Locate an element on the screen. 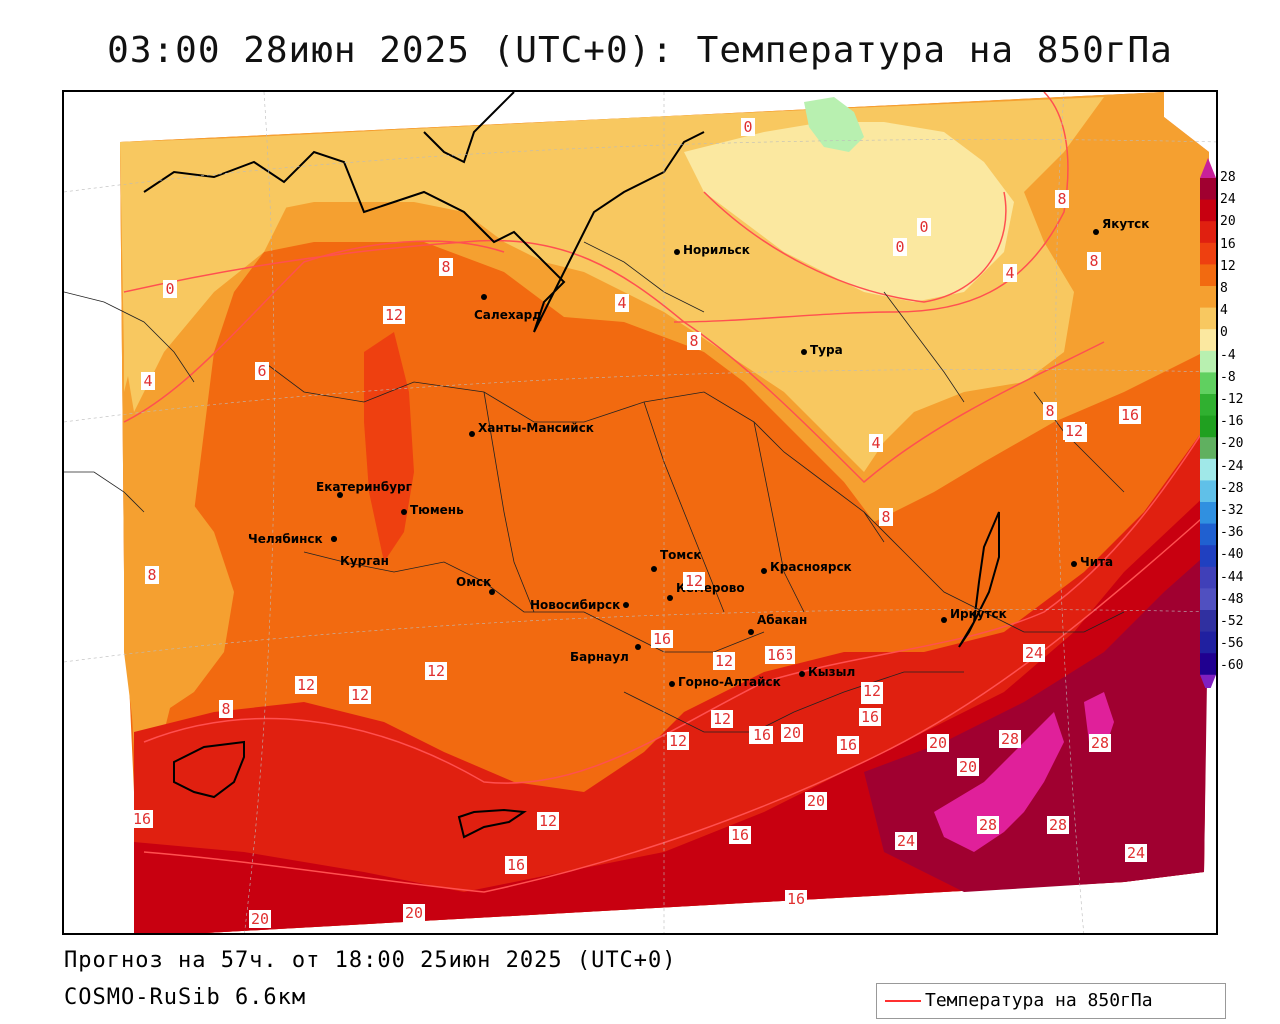  city-label: Тура is located at coordinates (826, 350).